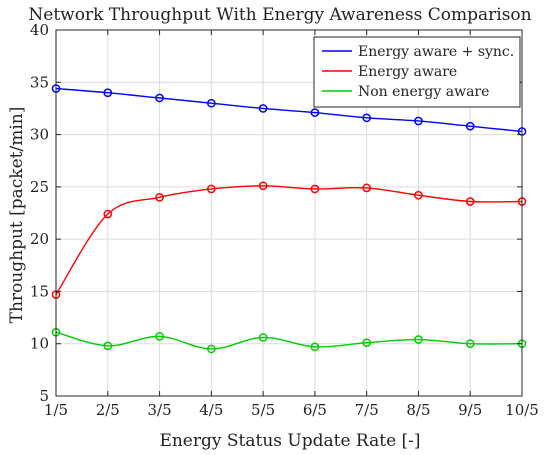  What do you see at coordinates (159, 410) in the screenshot?
I see `x-tick-label: 3/5` at bounding box center [159, 410].